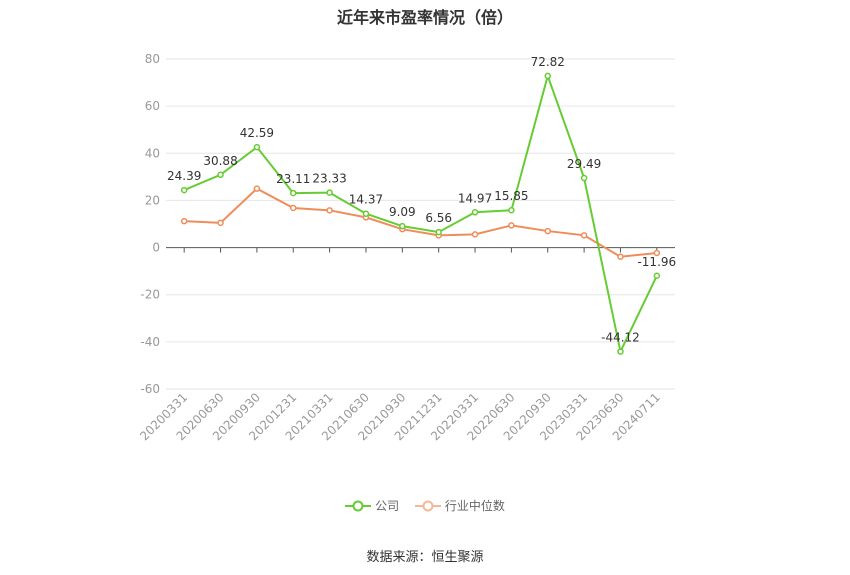 This screenshot has width=850, height=575. I want to click on legend-industry-marker-icon, so click(427, 505).